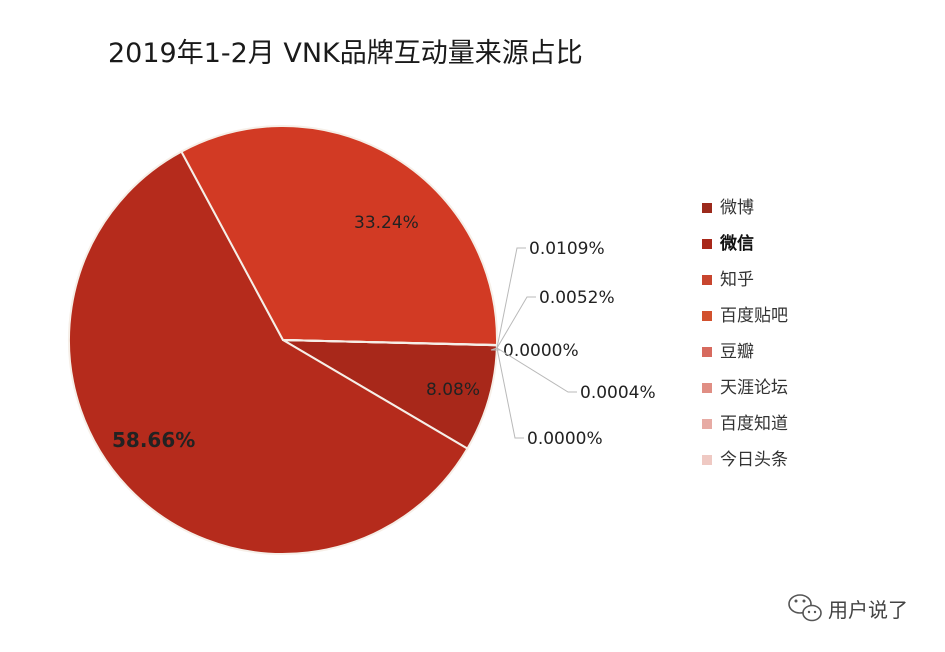 The width and height of the screenshot is (945, 652). What do you see at coordinates (868, 610) in the screenshot?
I see `watermark-text: 用户说了` at bounding box center [868, 610].